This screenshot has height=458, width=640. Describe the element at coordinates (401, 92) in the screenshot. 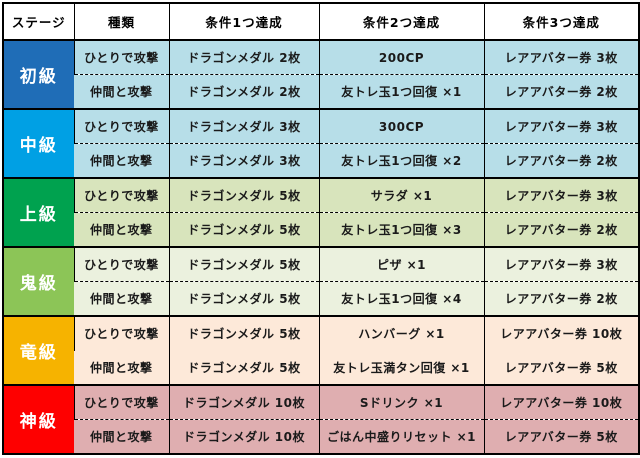

I see `condition2-reward-cell: 友トレ玉1つ回復 ×1` at that location.